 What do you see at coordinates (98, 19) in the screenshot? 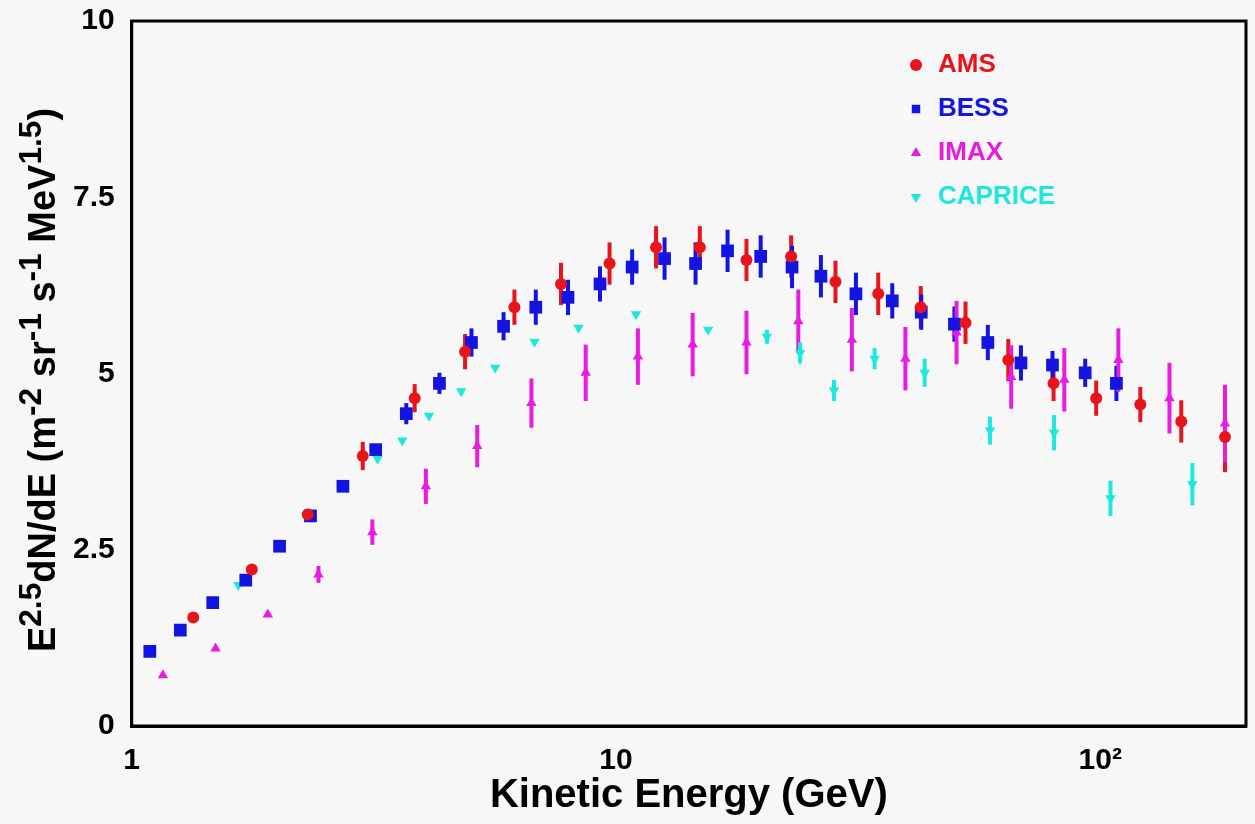
I see `y-tick-label: 10` at bounding box center [98, 19].